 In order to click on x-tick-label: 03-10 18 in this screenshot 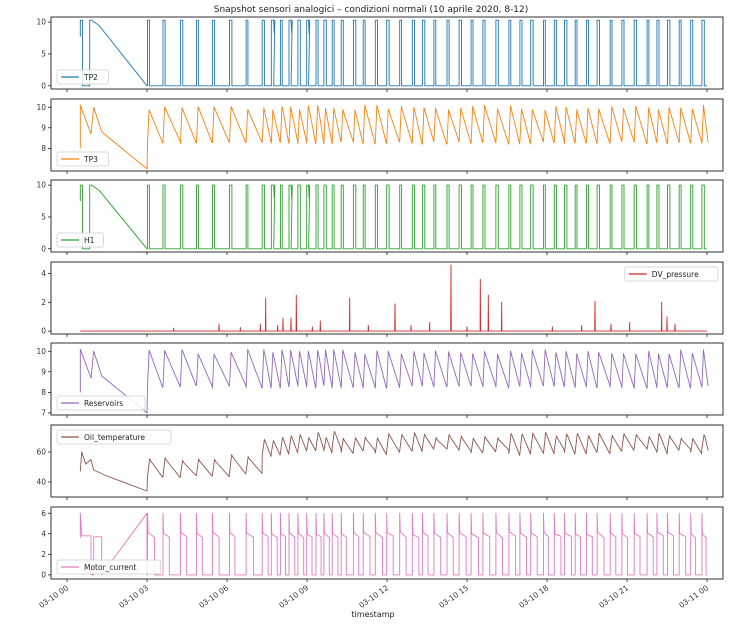, I will do `click(533, 596)`.